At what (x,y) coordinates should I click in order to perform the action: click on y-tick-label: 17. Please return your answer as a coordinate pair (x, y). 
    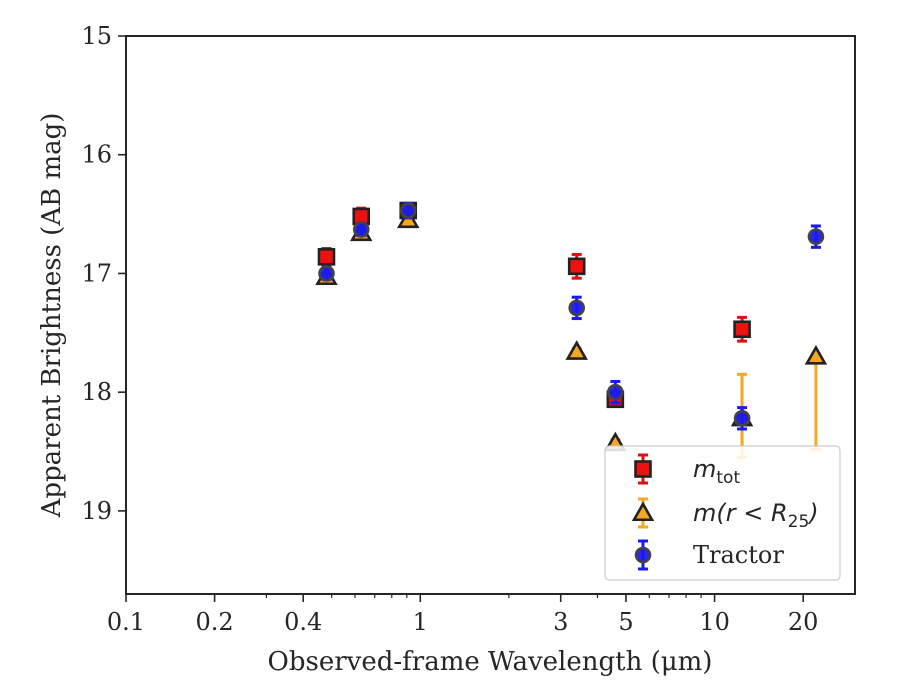
    Looking at the image, I should click on (96, 273).